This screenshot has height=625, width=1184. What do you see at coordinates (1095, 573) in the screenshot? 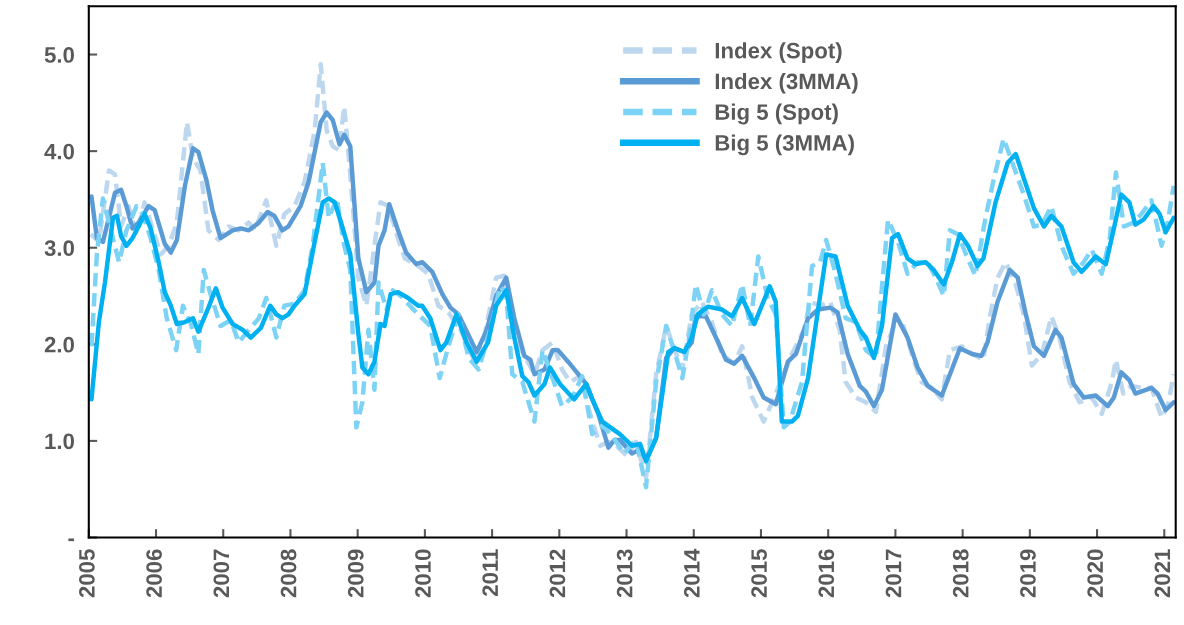
I see `x-tick-label: 2020` at bounding box center [1095, 573].